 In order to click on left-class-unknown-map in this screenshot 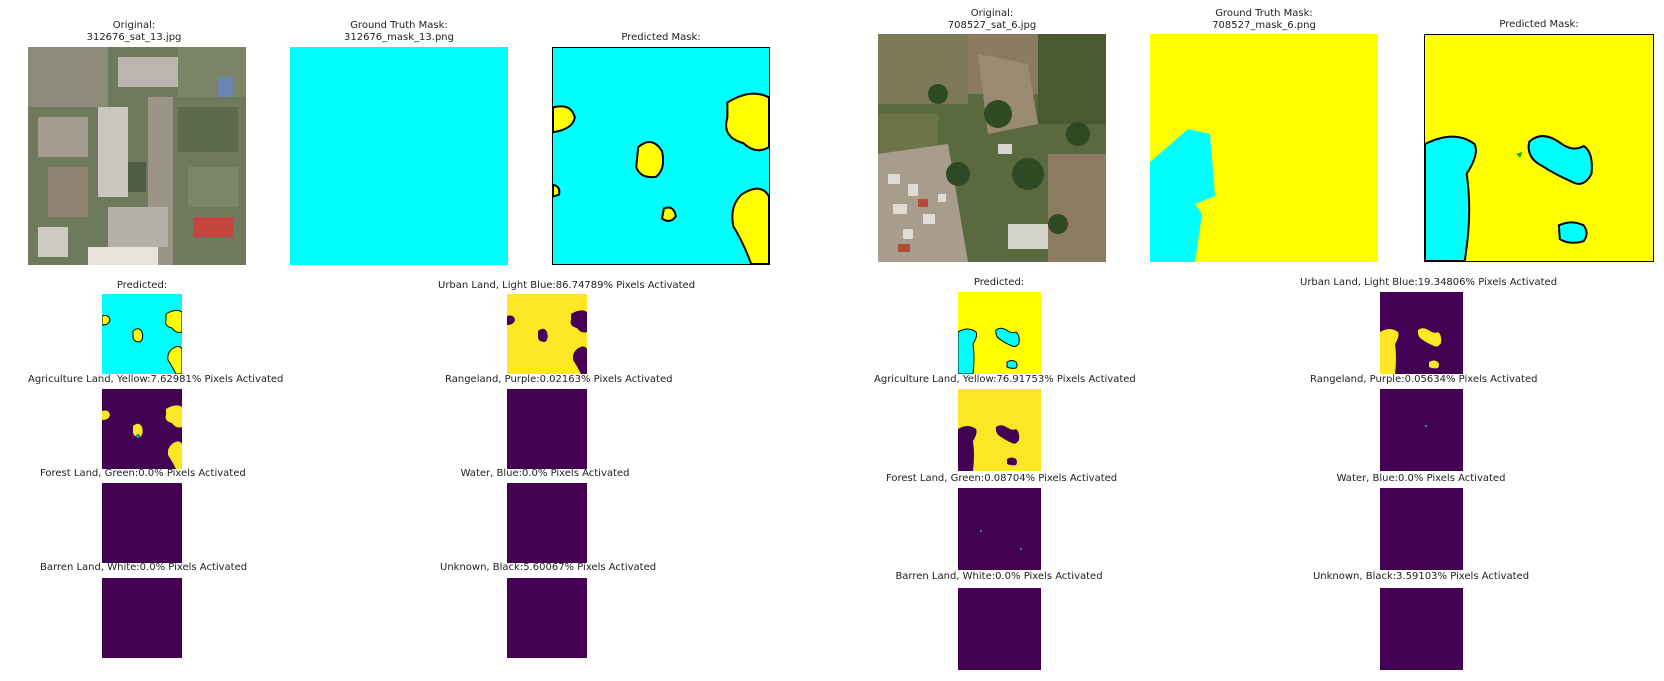, I will do `click(547, 618)`.